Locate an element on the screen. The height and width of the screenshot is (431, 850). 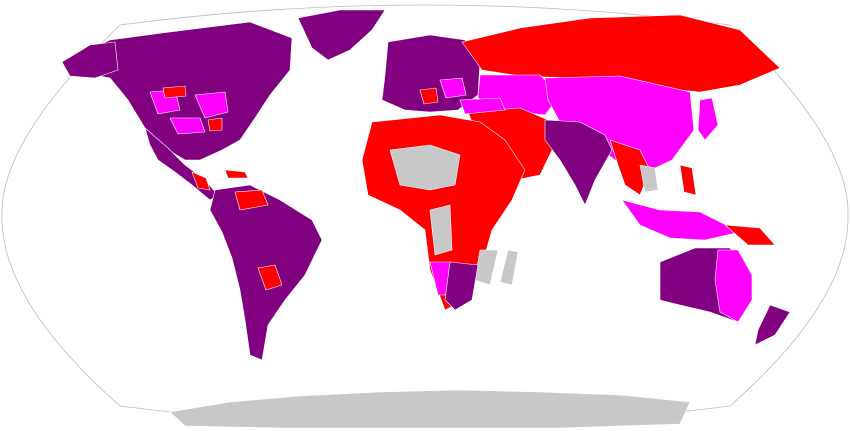
region-central-gray is located at coordinates (441, 230).